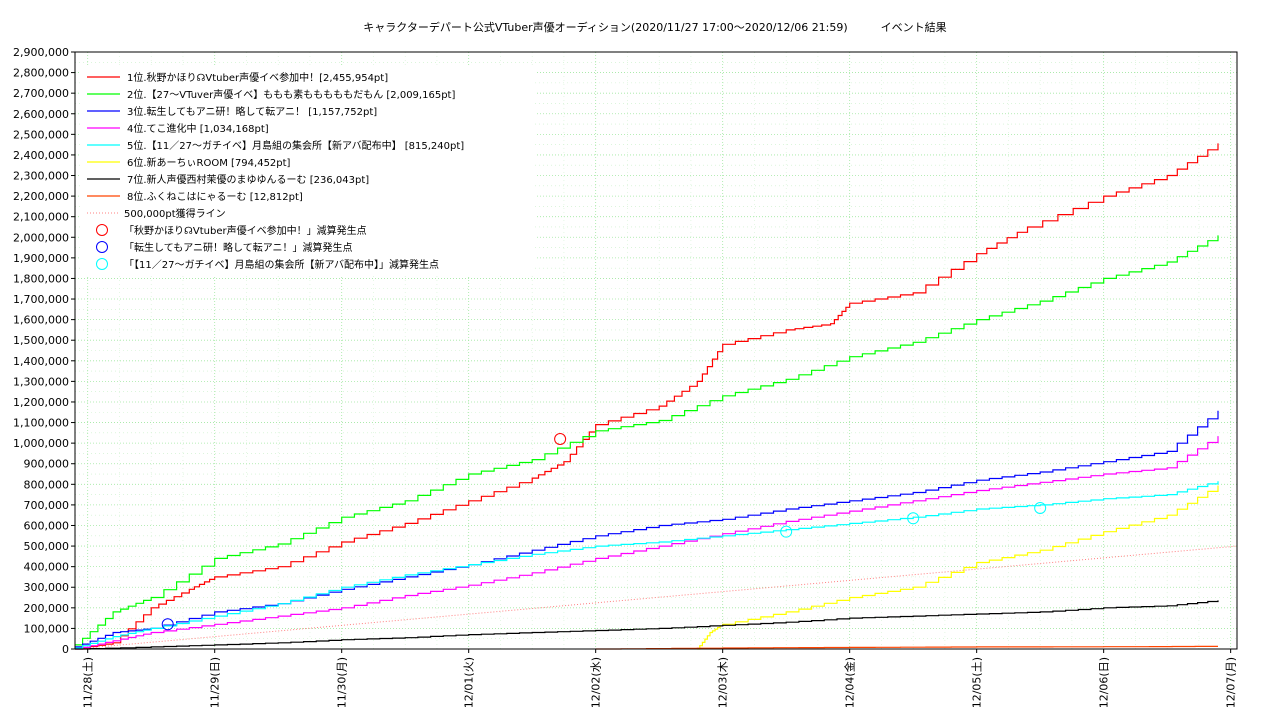 This screenshot has height=720, width=1280. Describe the element at coordinates (41, 52) in the screenshot. I see `y-tick-label: 2,900,000` at that location.